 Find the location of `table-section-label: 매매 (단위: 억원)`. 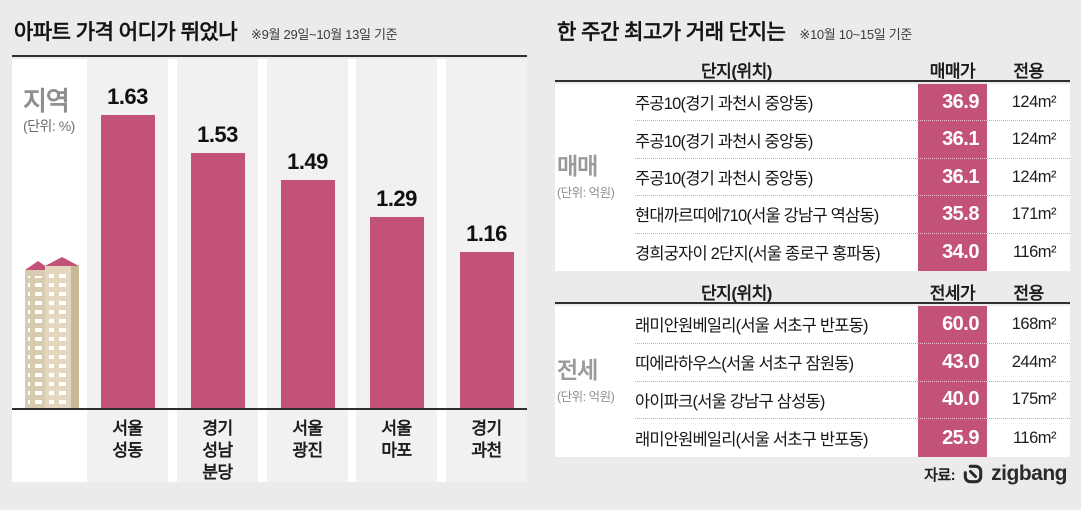

table-section-label: 매매 (단위: 억원) is located at coordinates (595, 177).